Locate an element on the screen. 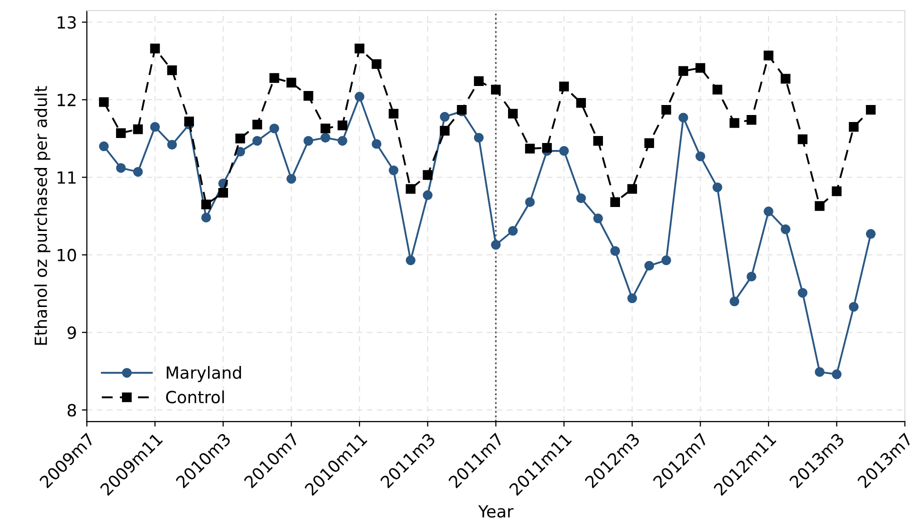 The height and width of the screenshot is (527, 914). legend-label: Maryland is located at coordinates (203, 374).